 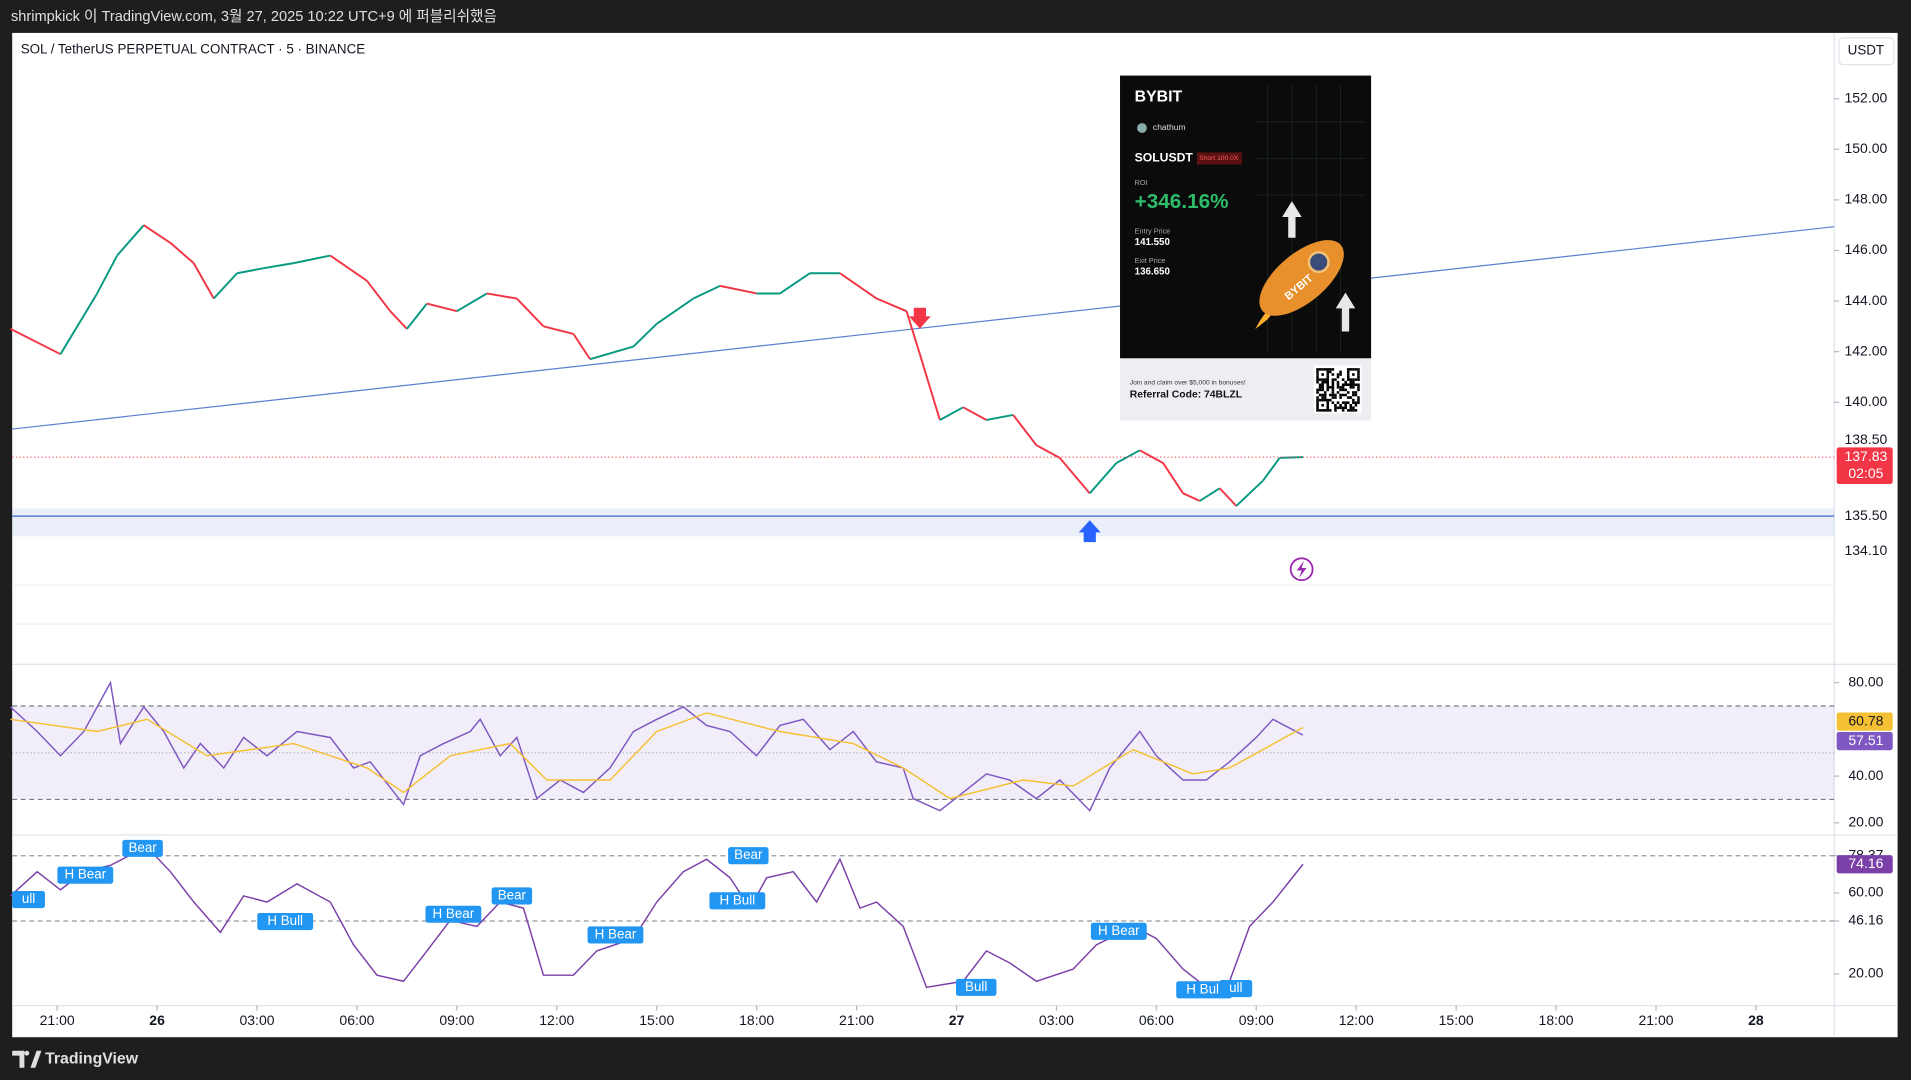 I want to click on indicator-line, so click(x=657, y=756).